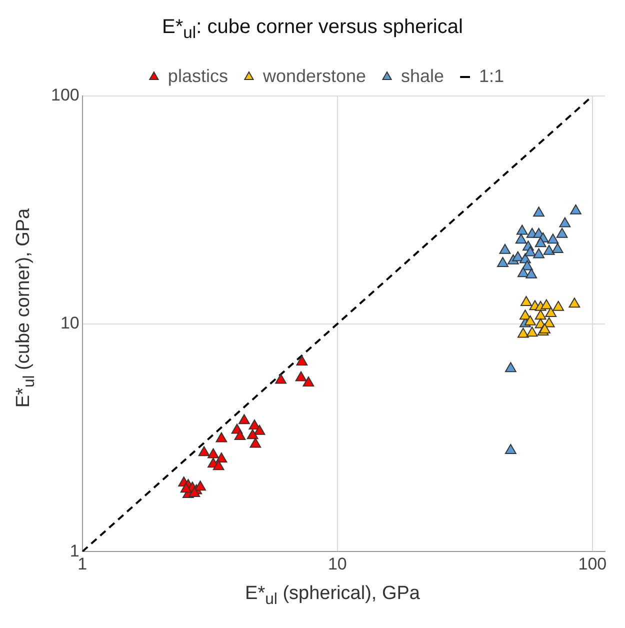 This screenshot has height=628, width=625. I want to click on x-axis-title: E*$_{ul}$ (spherical), GPa, so click(332, 596).